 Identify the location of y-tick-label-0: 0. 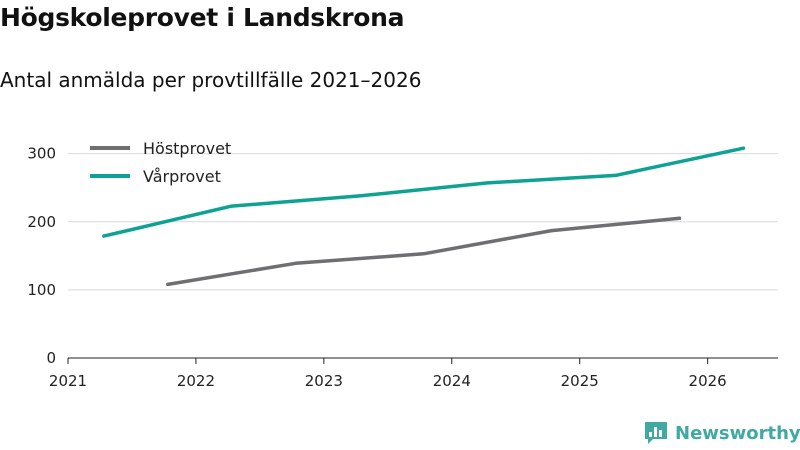
(51, 358).